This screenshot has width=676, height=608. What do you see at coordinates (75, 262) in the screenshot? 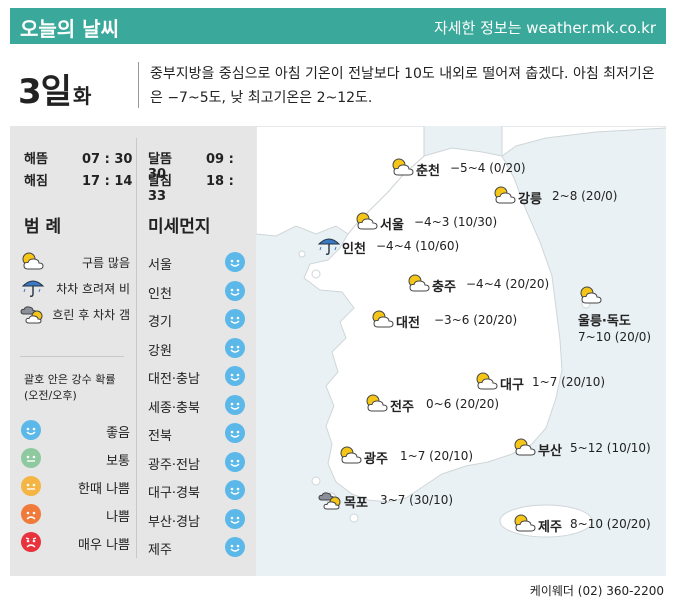
I see `legend-item-cloudy: 구름 많음` at bounding box center [75, 262].